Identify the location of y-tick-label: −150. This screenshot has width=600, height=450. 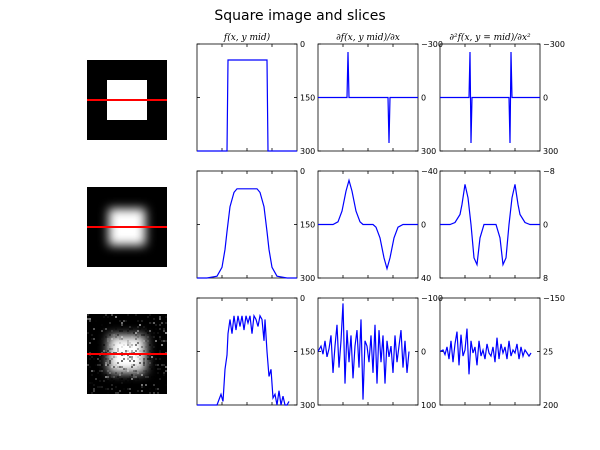
(554, 298).